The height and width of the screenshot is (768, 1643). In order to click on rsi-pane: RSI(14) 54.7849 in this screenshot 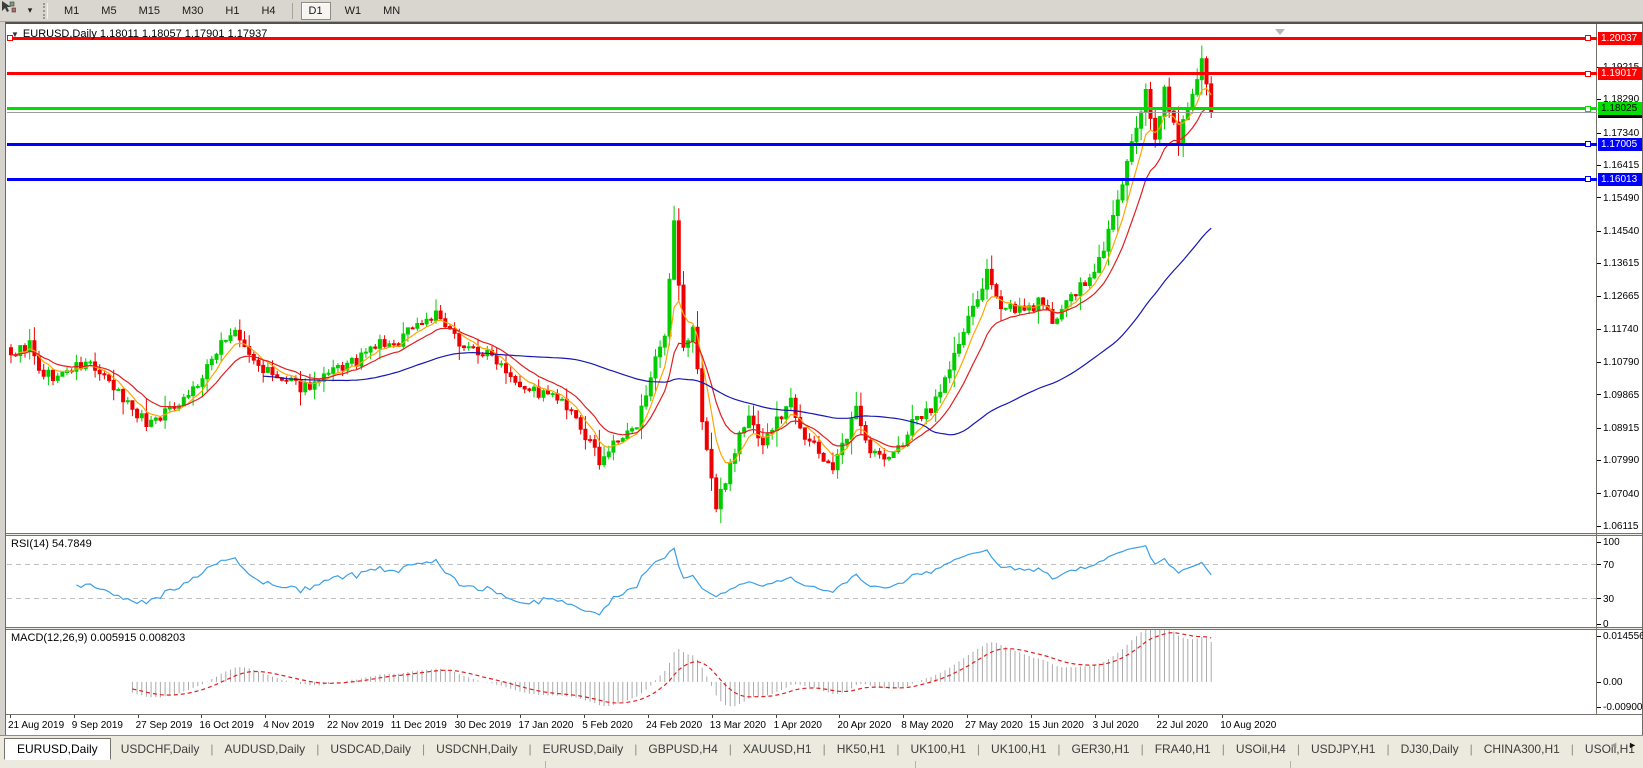, I will do `click(802, 581)`.